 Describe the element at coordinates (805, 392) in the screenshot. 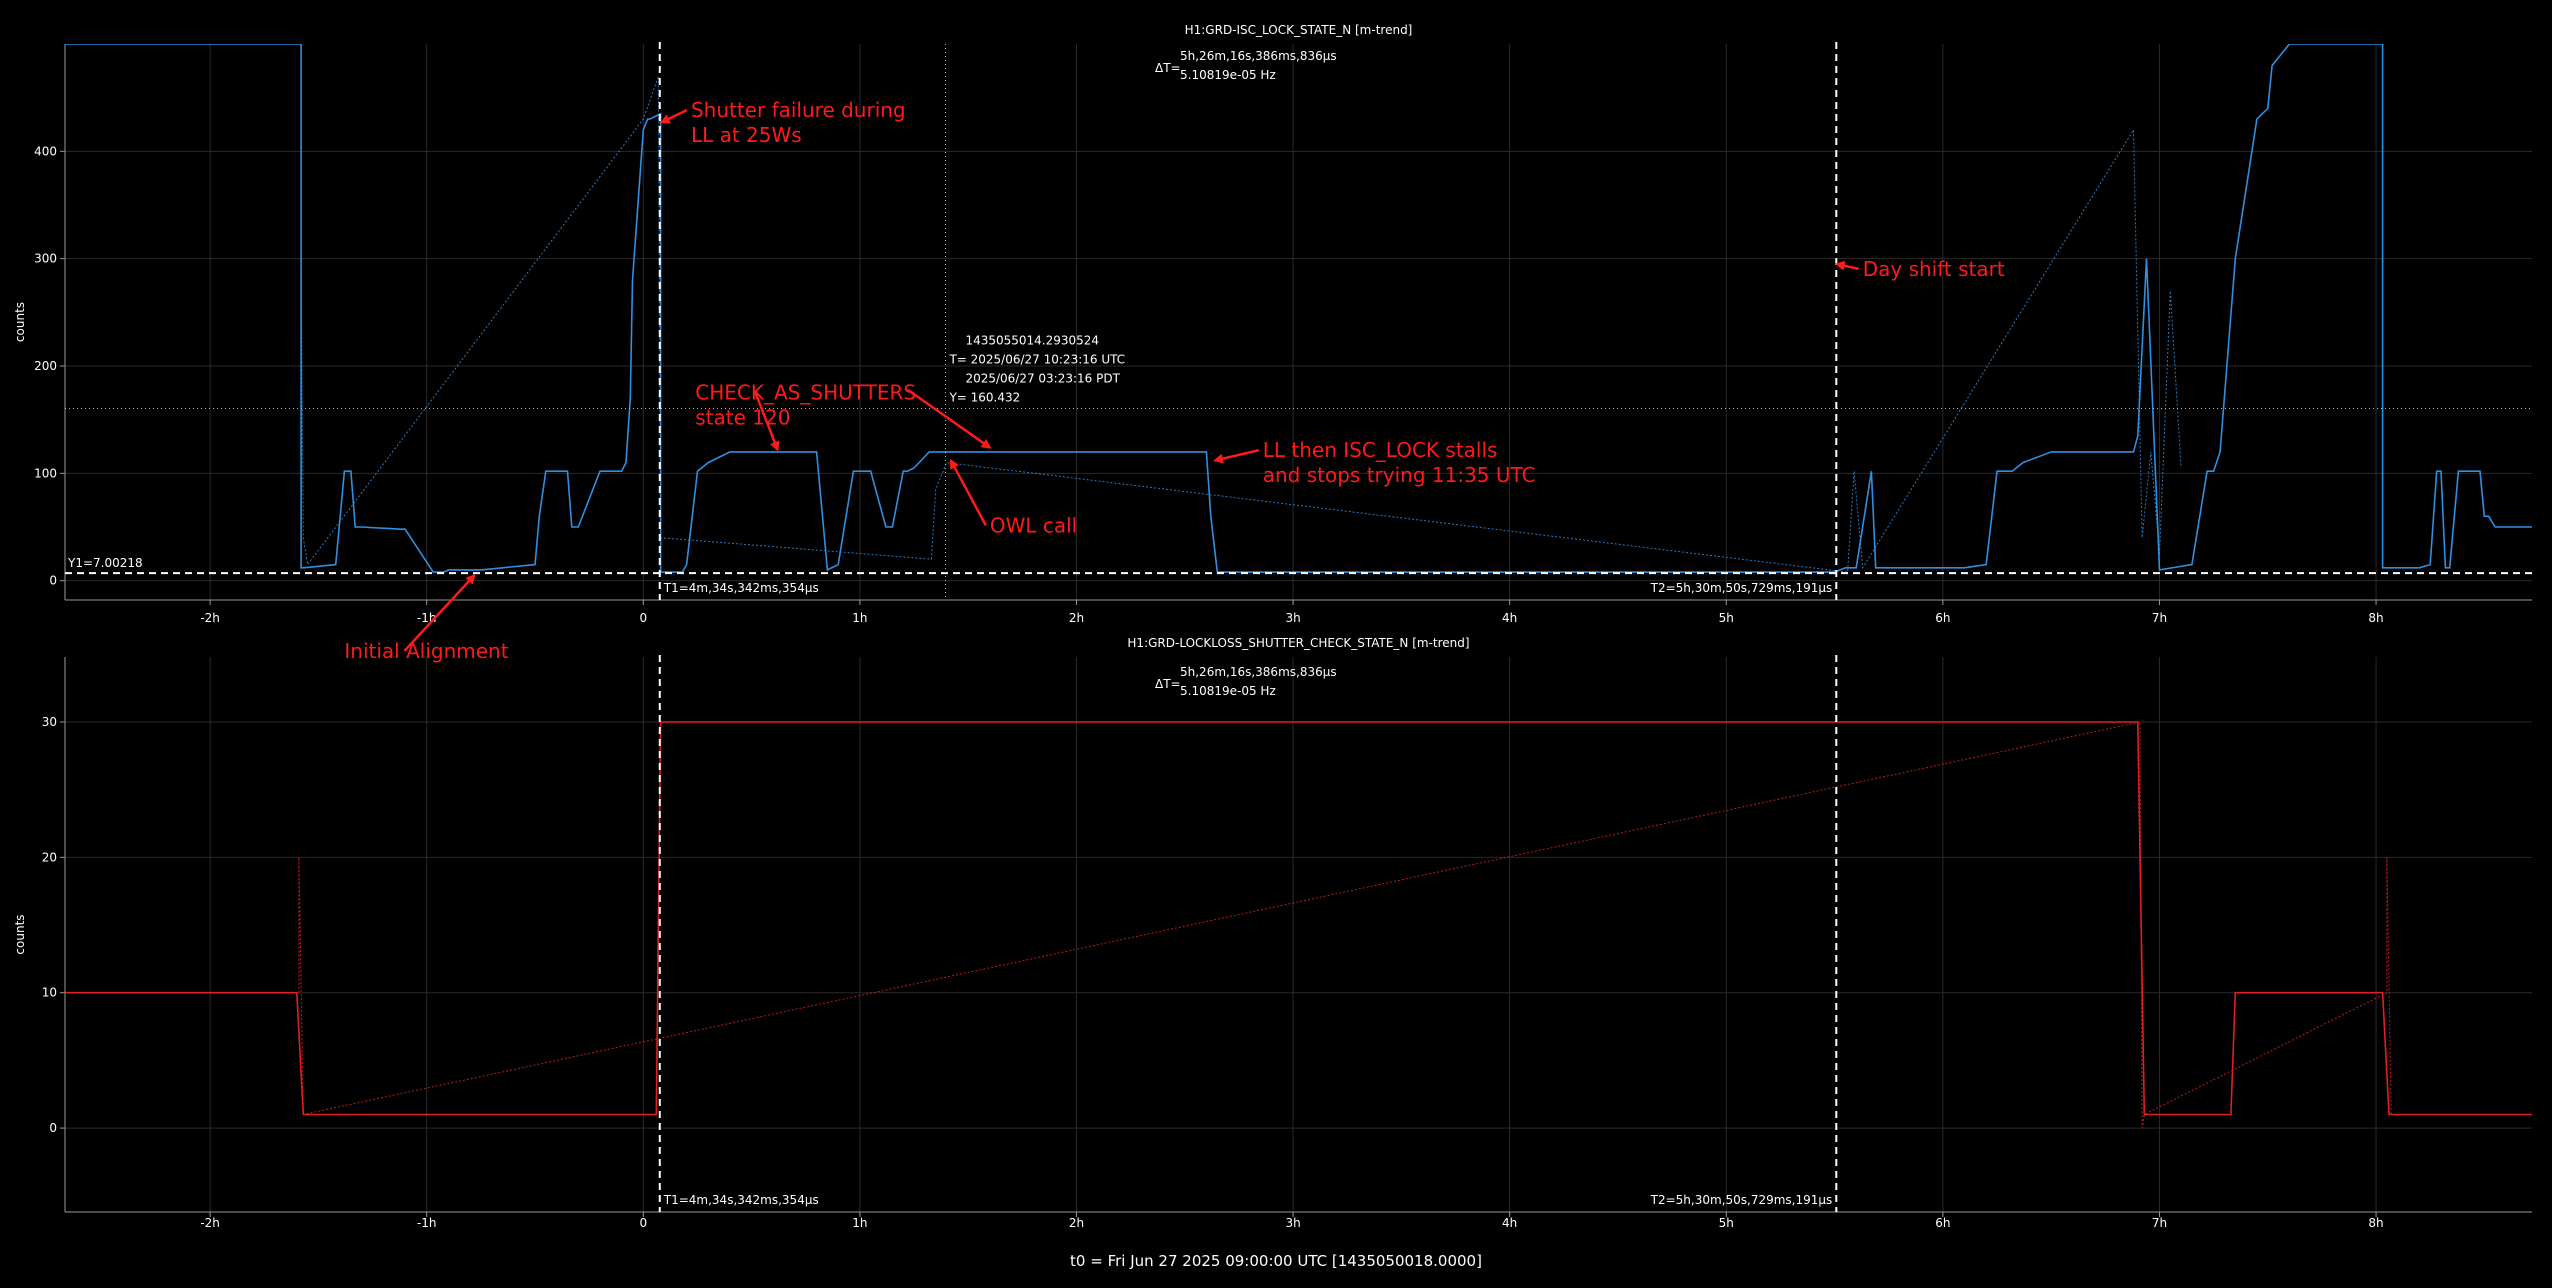

I see `annotation-text: CHECK_AS_SHUTTERS` at that location.